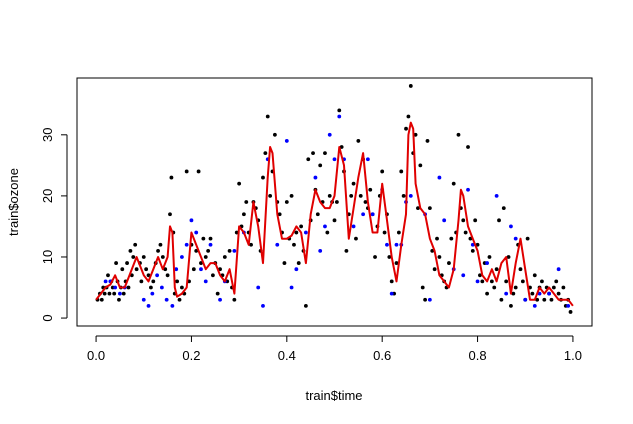 This screenshot has width=633, height=424. What do you see at coordinates (333, 395) in the screenshot?
I see `x-axis-label: train$time` at bounding box center [333, 395].